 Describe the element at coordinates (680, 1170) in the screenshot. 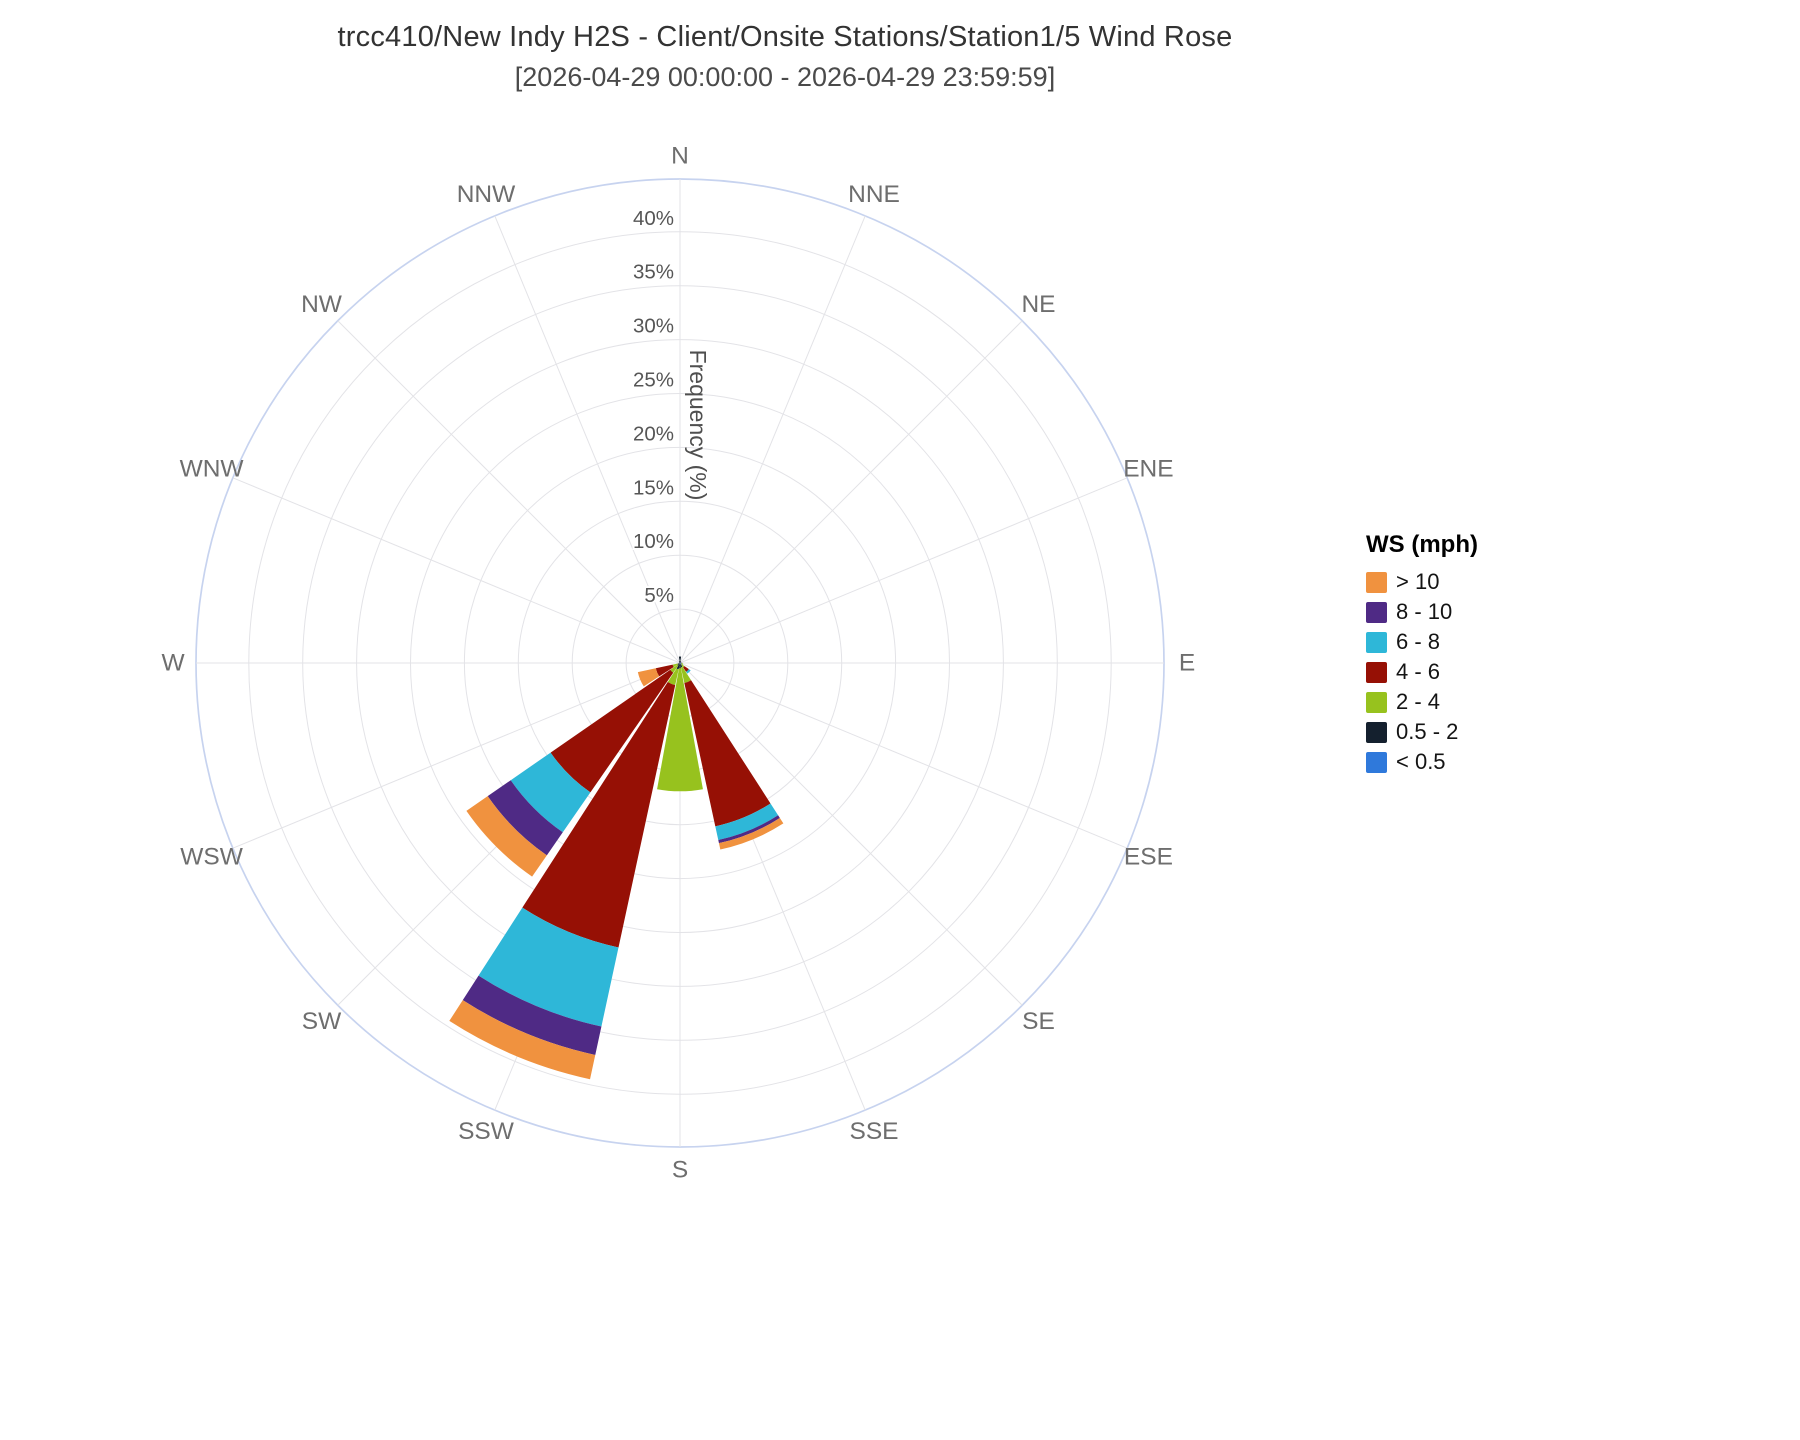

I see `direction-label: S` at that location.